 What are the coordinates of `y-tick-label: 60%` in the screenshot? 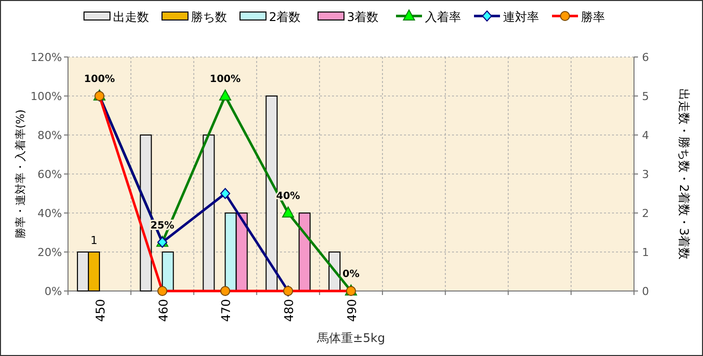 It's located at (50, 174).